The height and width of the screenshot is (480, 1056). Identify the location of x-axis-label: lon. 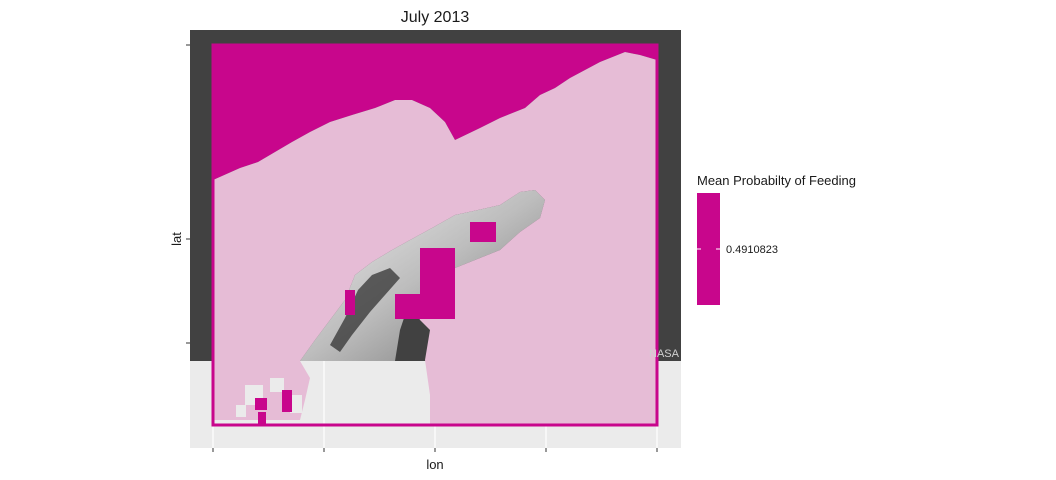
(434, 464).